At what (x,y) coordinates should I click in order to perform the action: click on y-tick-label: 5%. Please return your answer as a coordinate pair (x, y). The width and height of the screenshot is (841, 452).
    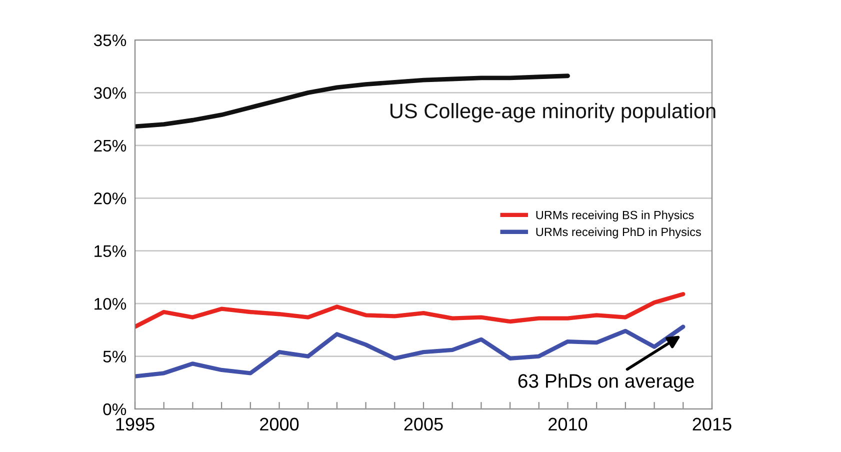
    Looking at the image, I should click on (114, 356).